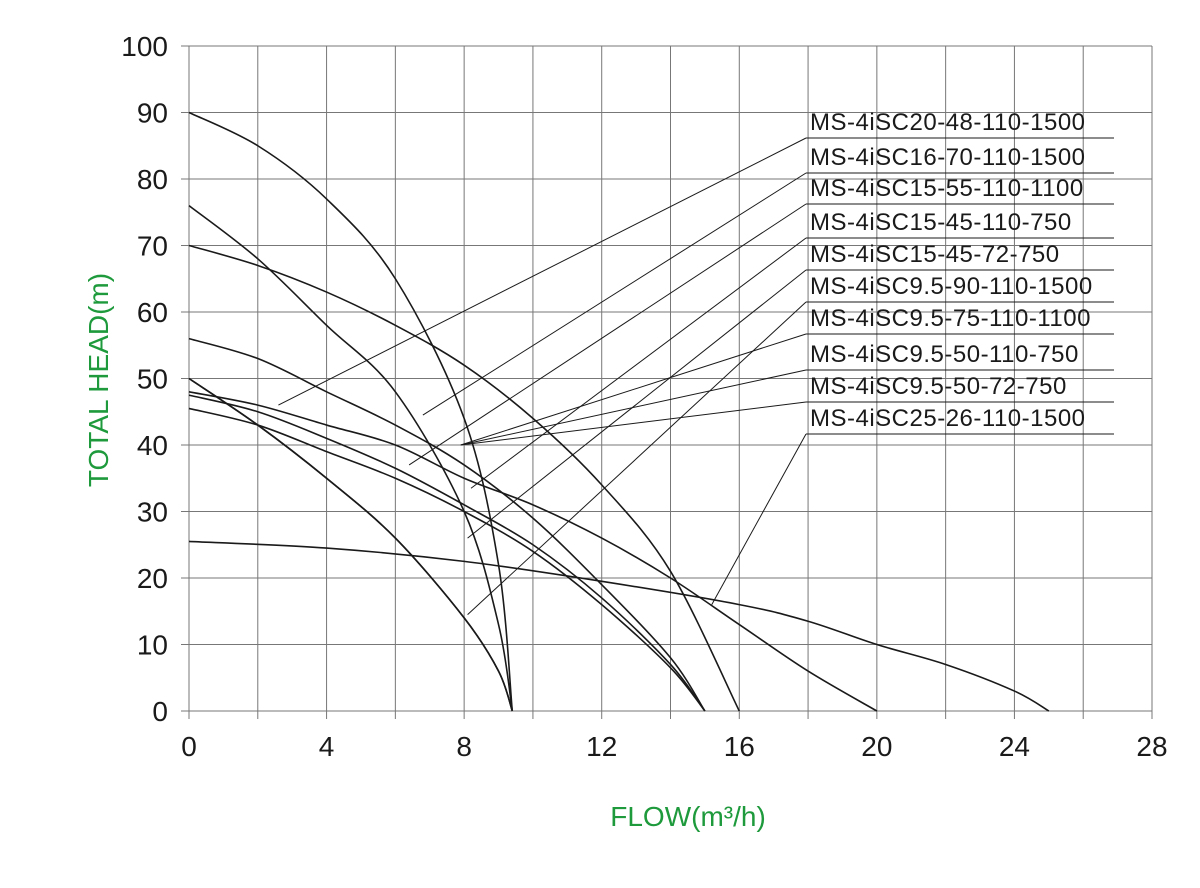 Image resolution: width=1200 pixels, height=888 pixels. I want to click on x-axis-title: FLOW(m³/h), so click(688, 816).